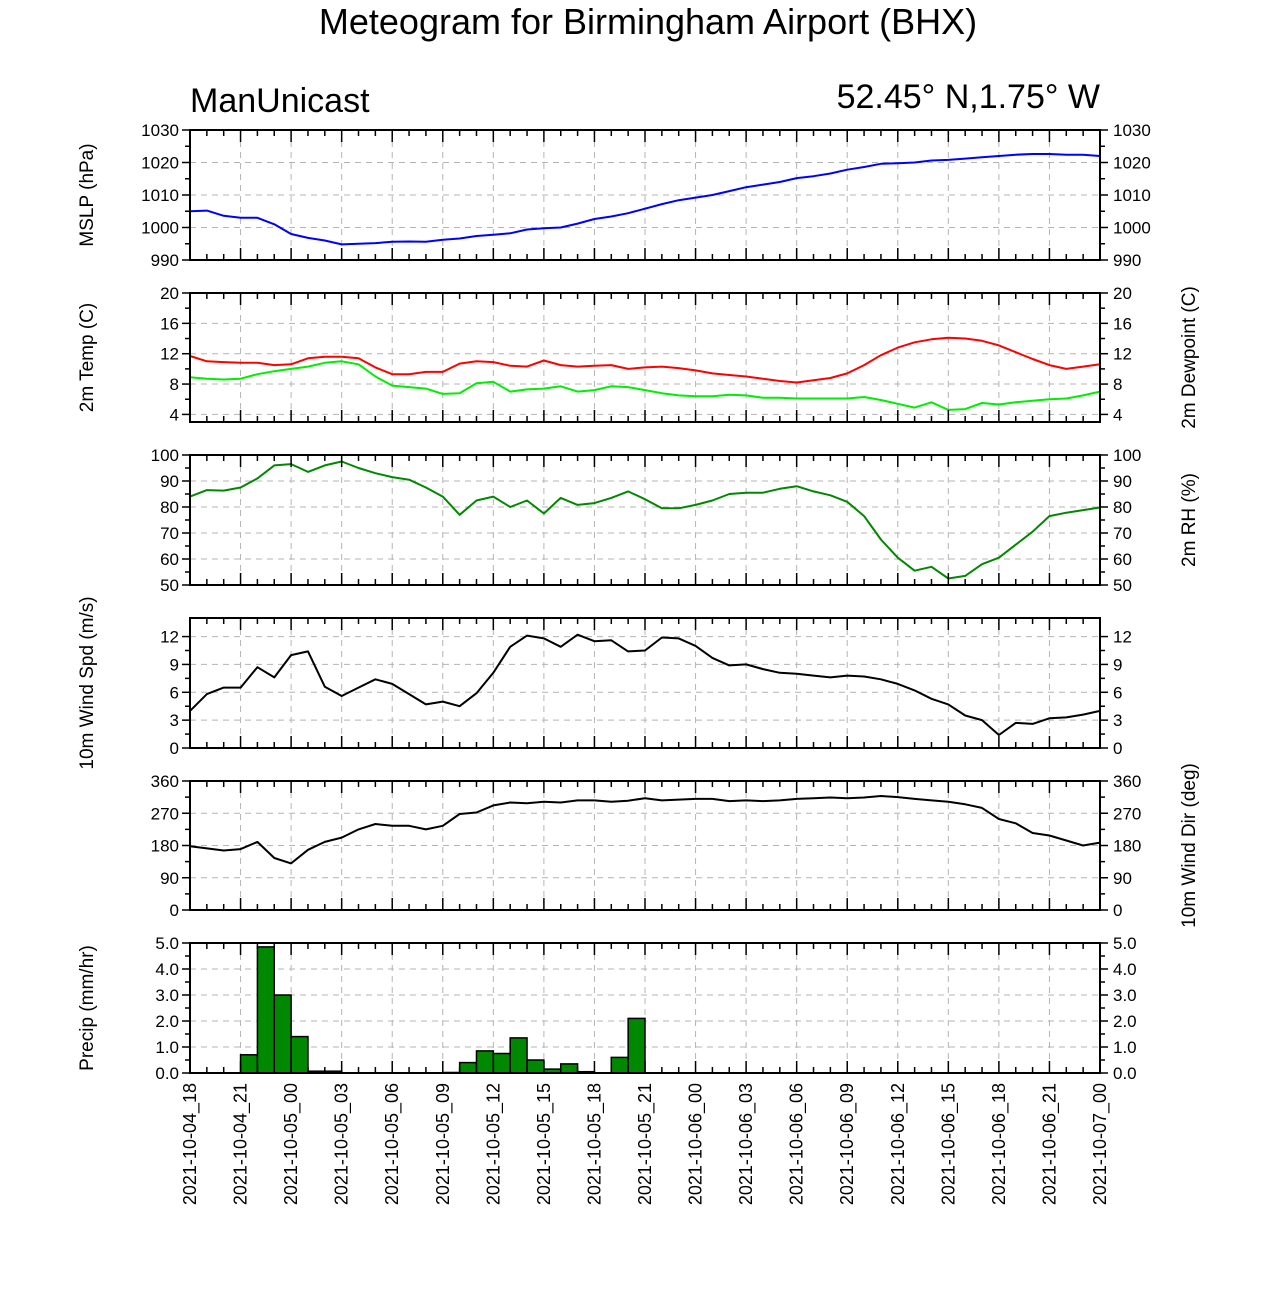 The image size is (1275, 1301). I want to click on y-tick-label: 1010, so click(160, 195).